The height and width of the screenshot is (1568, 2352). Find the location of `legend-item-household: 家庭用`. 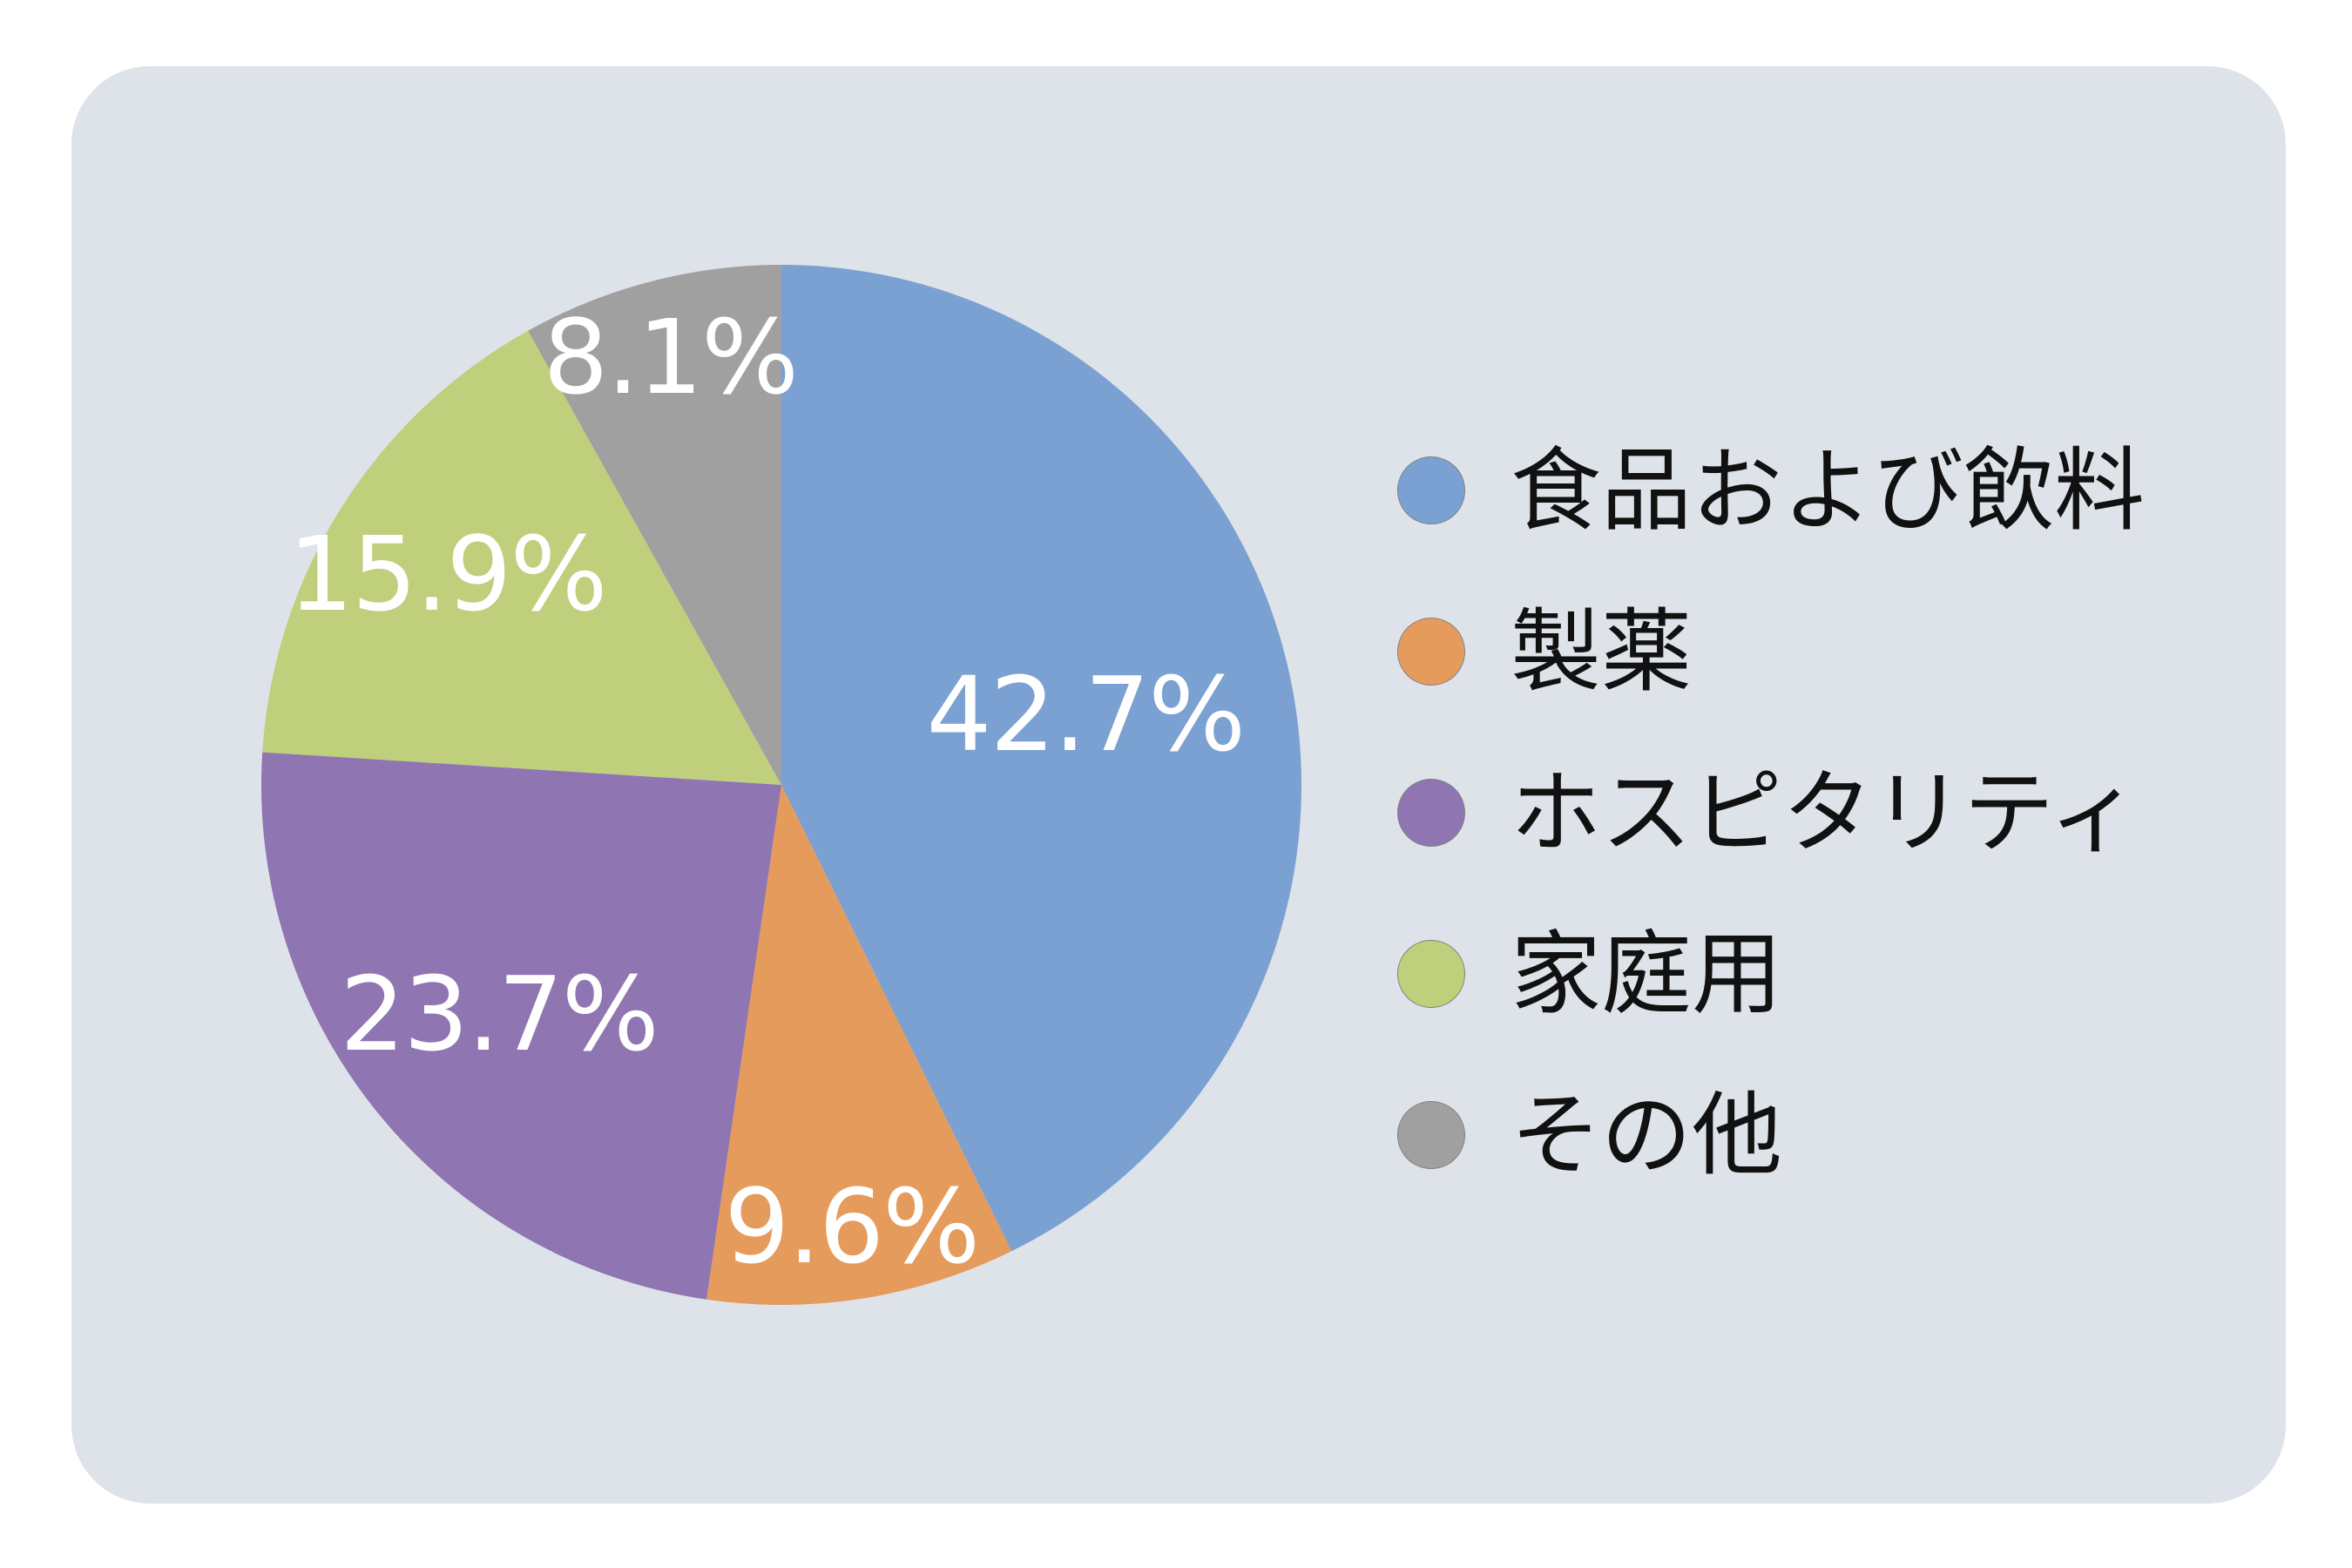

legend-item-household: 家庭用 is located at coordinates (1771, 974).